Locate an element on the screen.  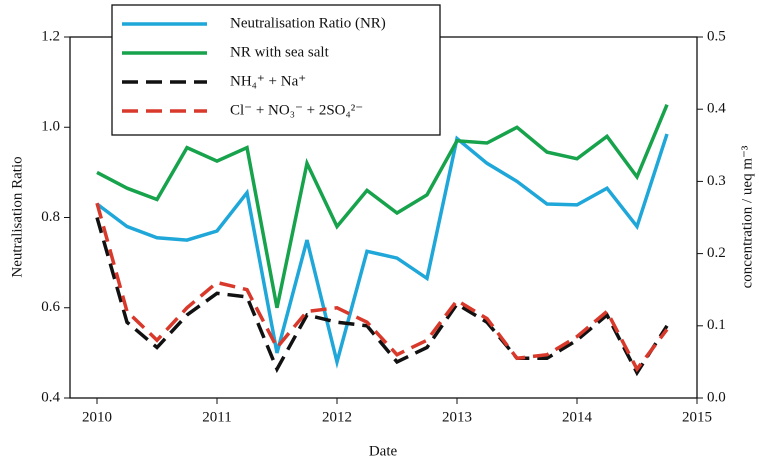
y-tick-label: 1.2 is located at coordinates (50, 36).